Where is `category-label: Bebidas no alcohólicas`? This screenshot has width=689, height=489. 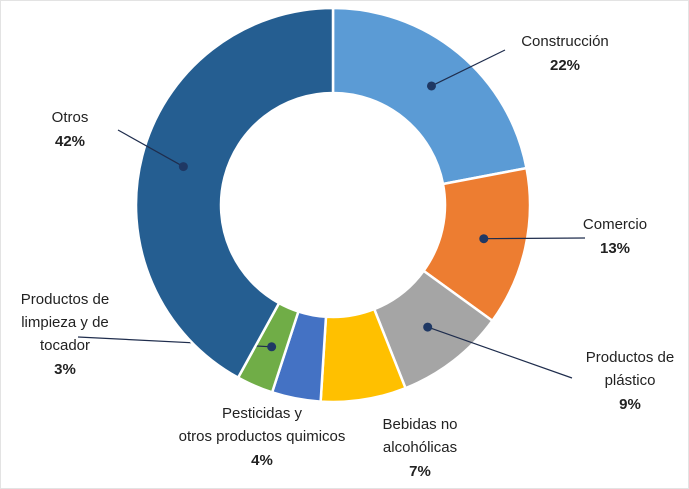
category-label: Bebidas no alcohólicas is located at coordinates (419, 436).